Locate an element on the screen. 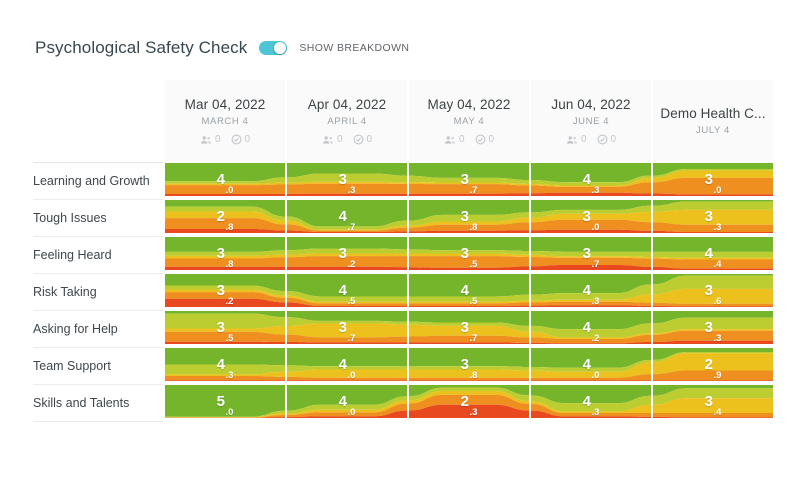  score-cell-feeling-heard-col3: 3.5 is located at coordinates (469, 253).